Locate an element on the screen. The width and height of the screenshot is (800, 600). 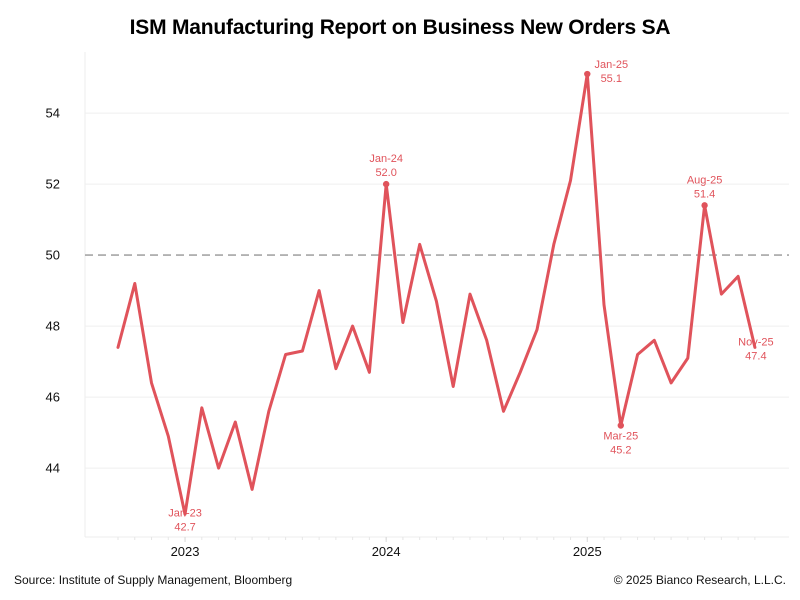
annotation-date: Jan-24 is located at coordinates (386, 159).